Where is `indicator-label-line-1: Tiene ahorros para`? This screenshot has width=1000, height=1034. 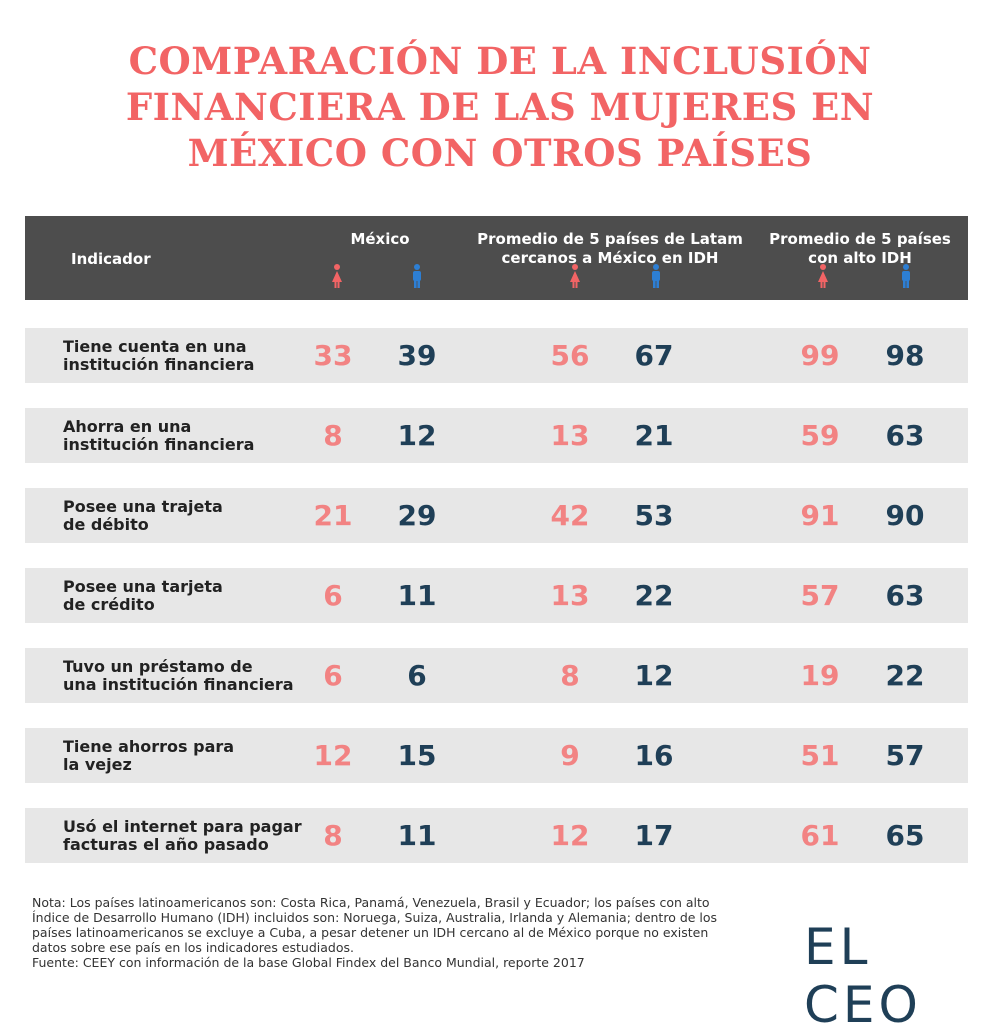
indicator-label-line-1: Tiene ahorros para is located at coordinates (149, 746).